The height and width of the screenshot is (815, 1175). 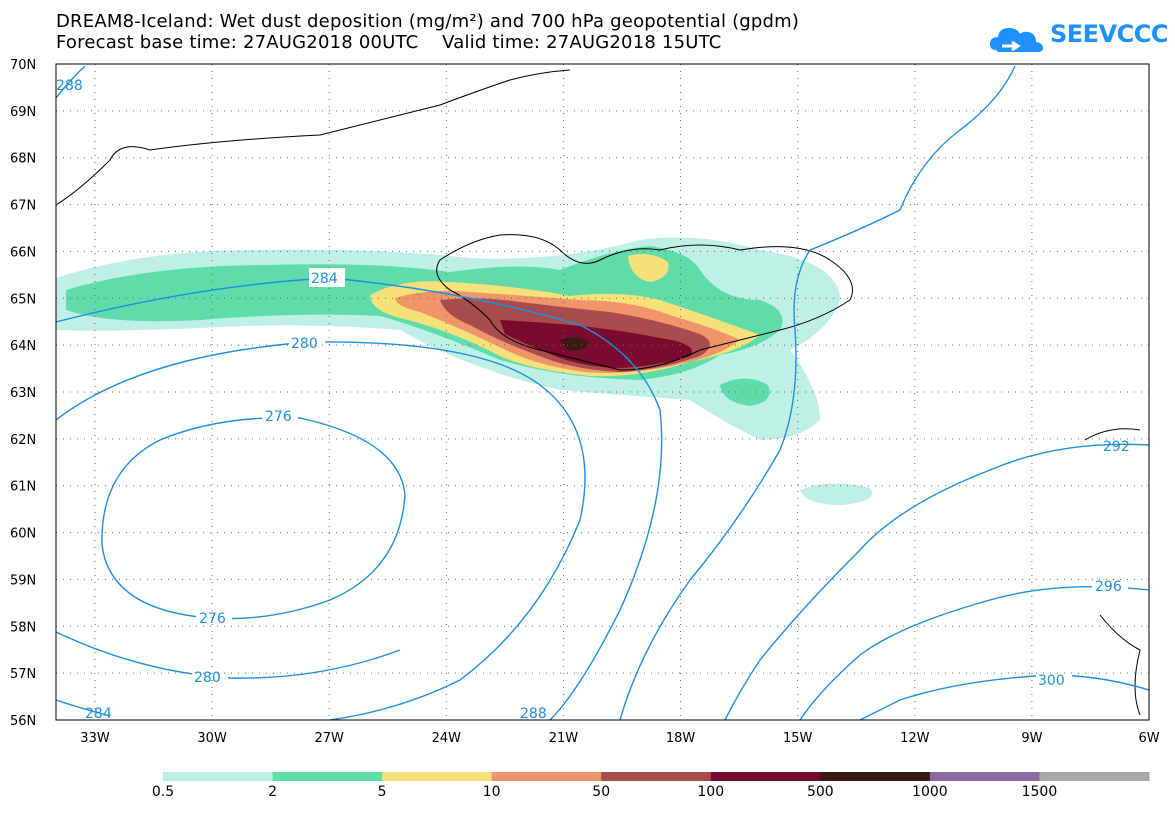 What do you see at coordinates (1108, 587) in the screenshot?
I see `contour-label: 296` at bounding box center [1108, 587].